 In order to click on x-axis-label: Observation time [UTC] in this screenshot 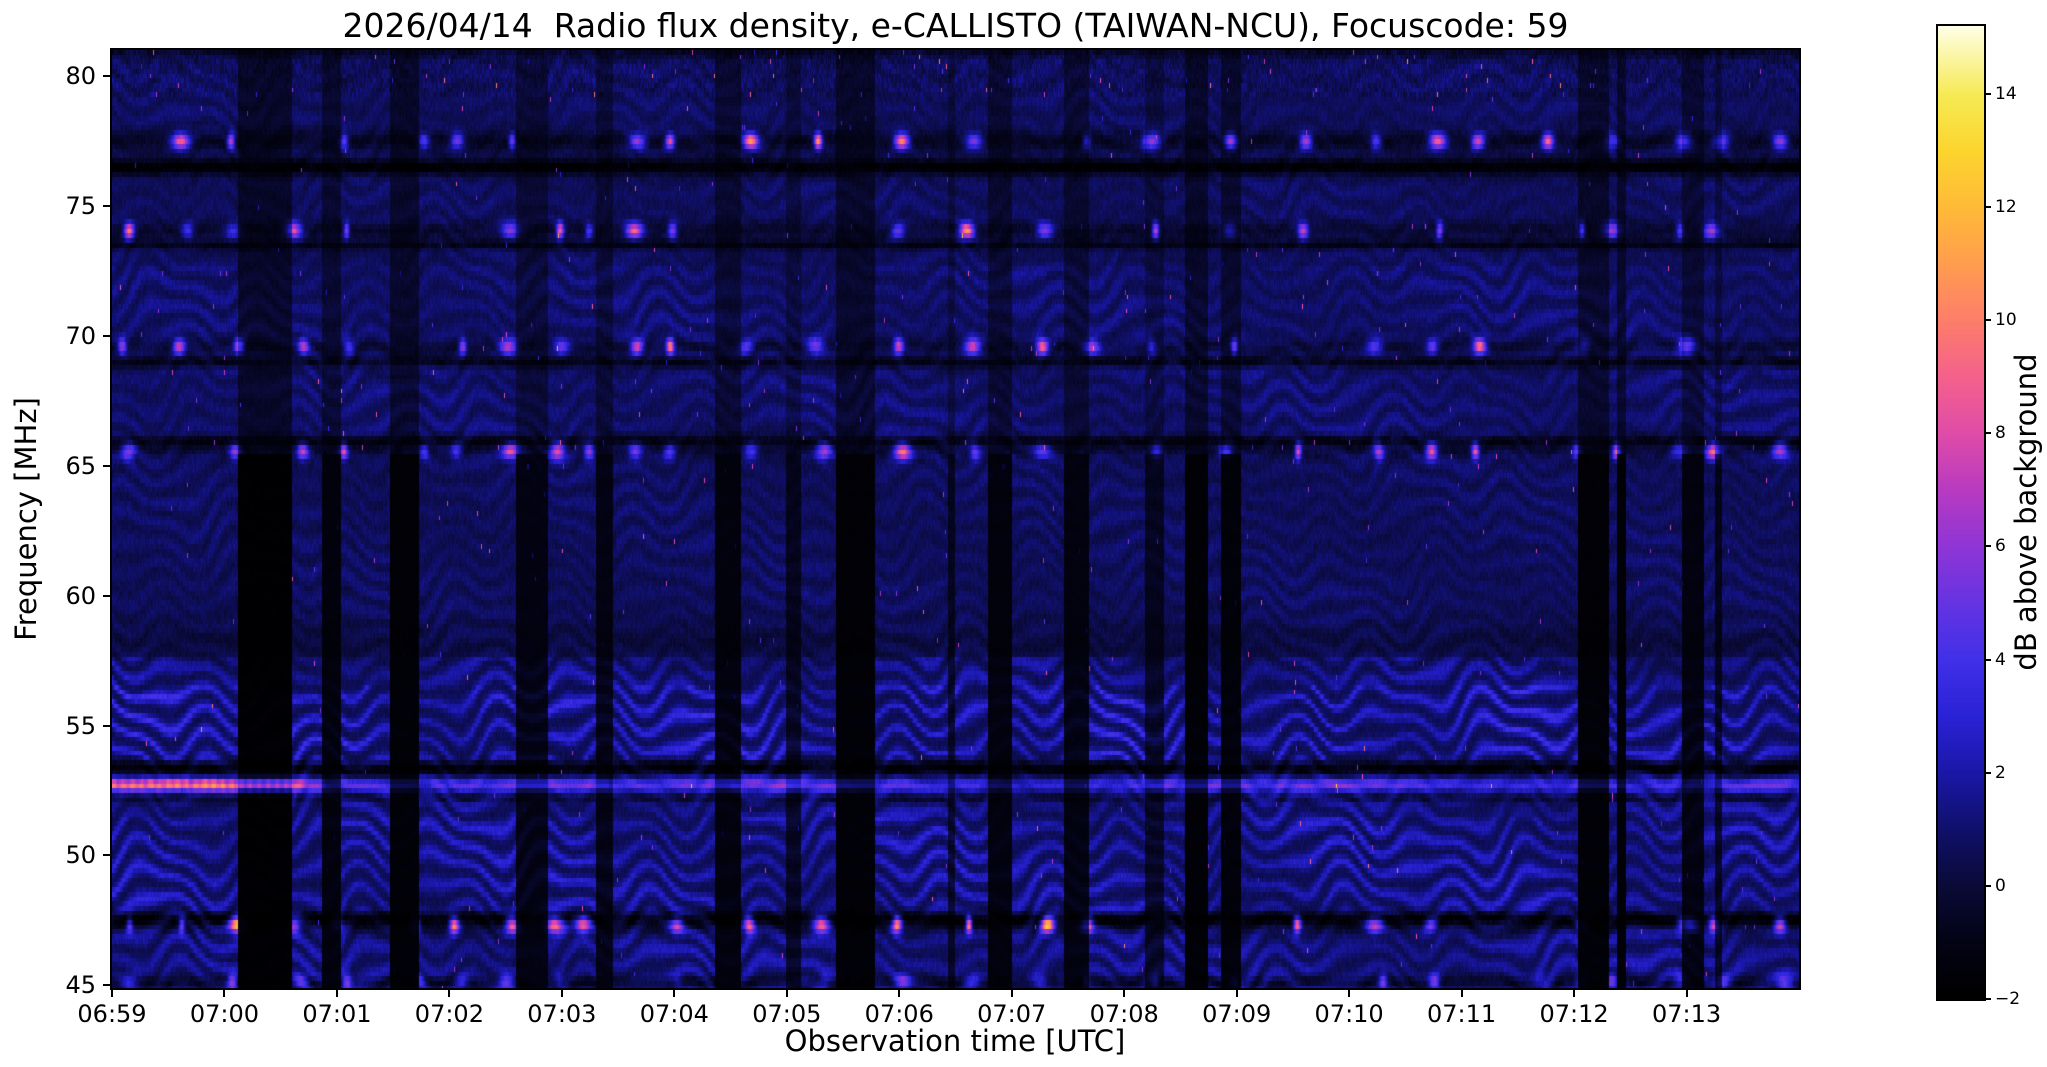, I will do `click(955, 1041)`.